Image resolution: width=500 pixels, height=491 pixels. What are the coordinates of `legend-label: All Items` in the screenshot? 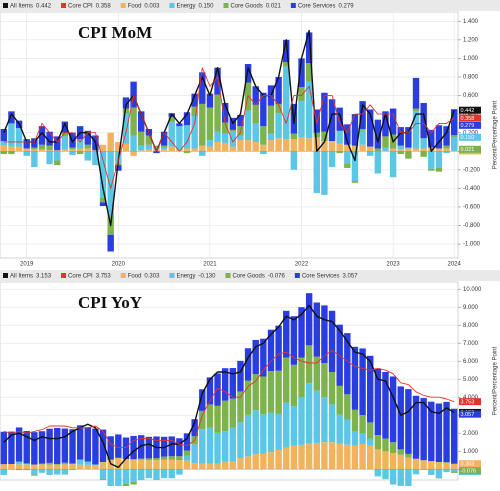 It's located at (21, 7).